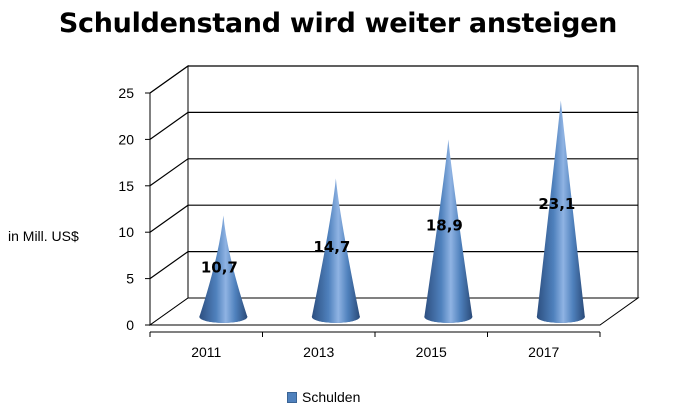 The image size is (676, 420). What do you see at coordinates (318, 352) in the screenshot?
I see `x-tick-label: 2013` at bounding box center [318, 352].